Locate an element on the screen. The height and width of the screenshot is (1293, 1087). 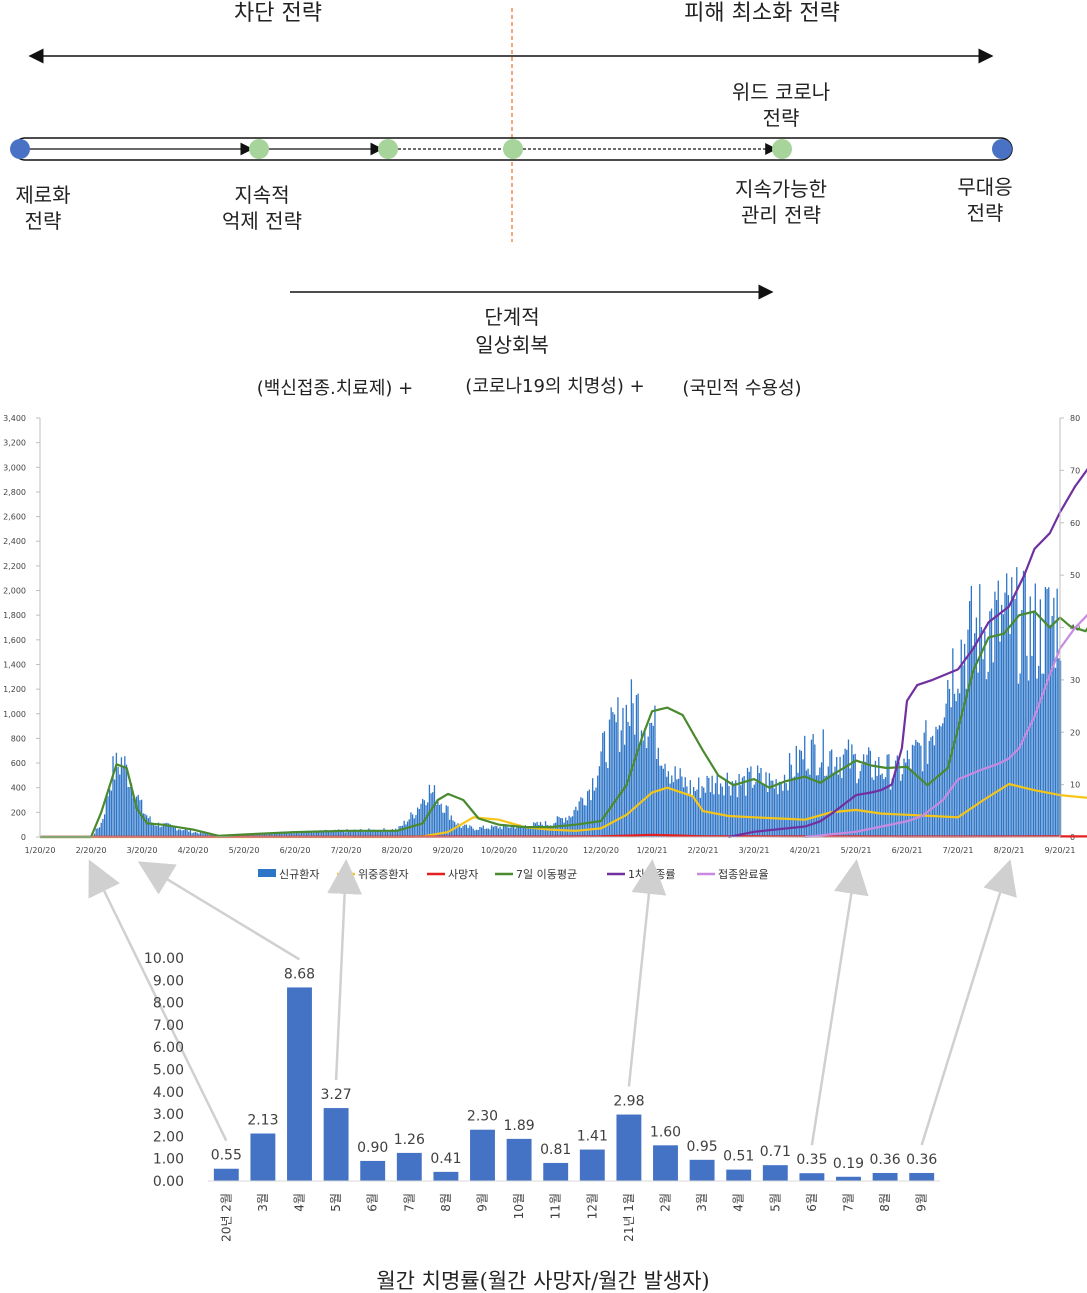
month-label: 4월 is located at coordinates (300, 1202).